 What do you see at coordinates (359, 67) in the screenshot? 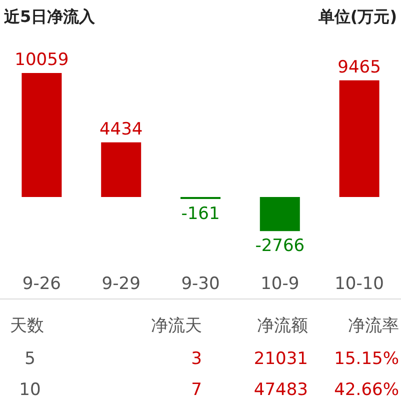
I see `data-label: 9465` at bounding box center [359, 67].